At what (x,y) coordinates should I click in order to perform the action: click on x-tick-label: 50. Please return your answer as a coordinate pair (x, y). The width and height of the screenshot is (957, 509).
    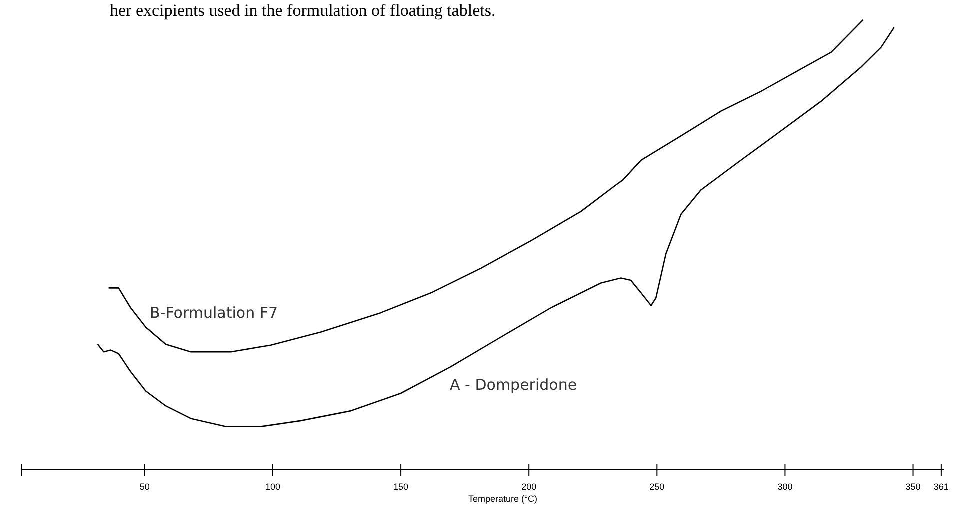
    Looking at the image, I should click on (145, 487).